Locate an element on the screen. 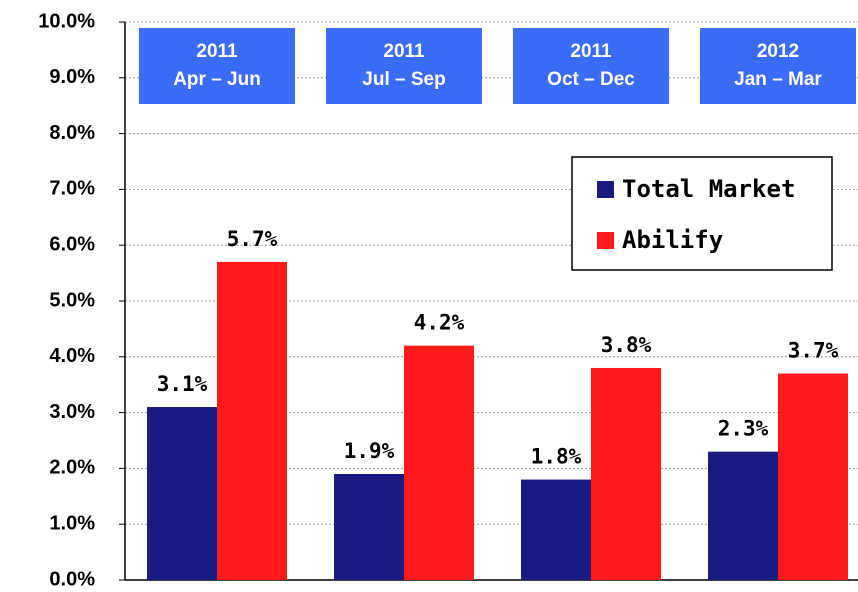  y-tick-label: 3.0% is located at coordinates (72, 412).